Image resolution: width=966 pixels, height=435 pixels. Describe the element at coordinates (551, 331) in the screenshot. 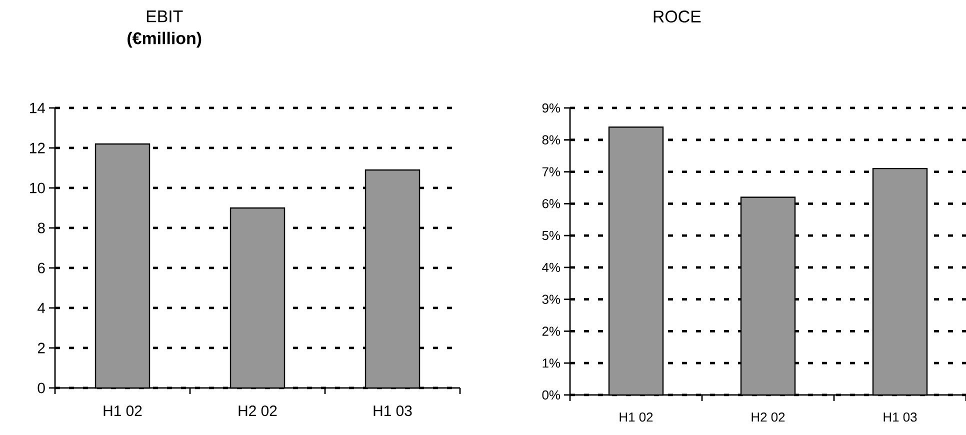

I see `y-tick-label: 2%` at that location.